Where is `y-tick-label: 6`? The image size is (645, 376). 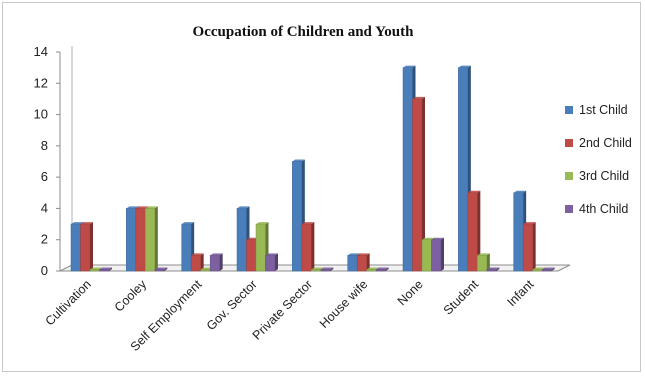 y-tick-label: 6 is located at coordinates (44, 176).